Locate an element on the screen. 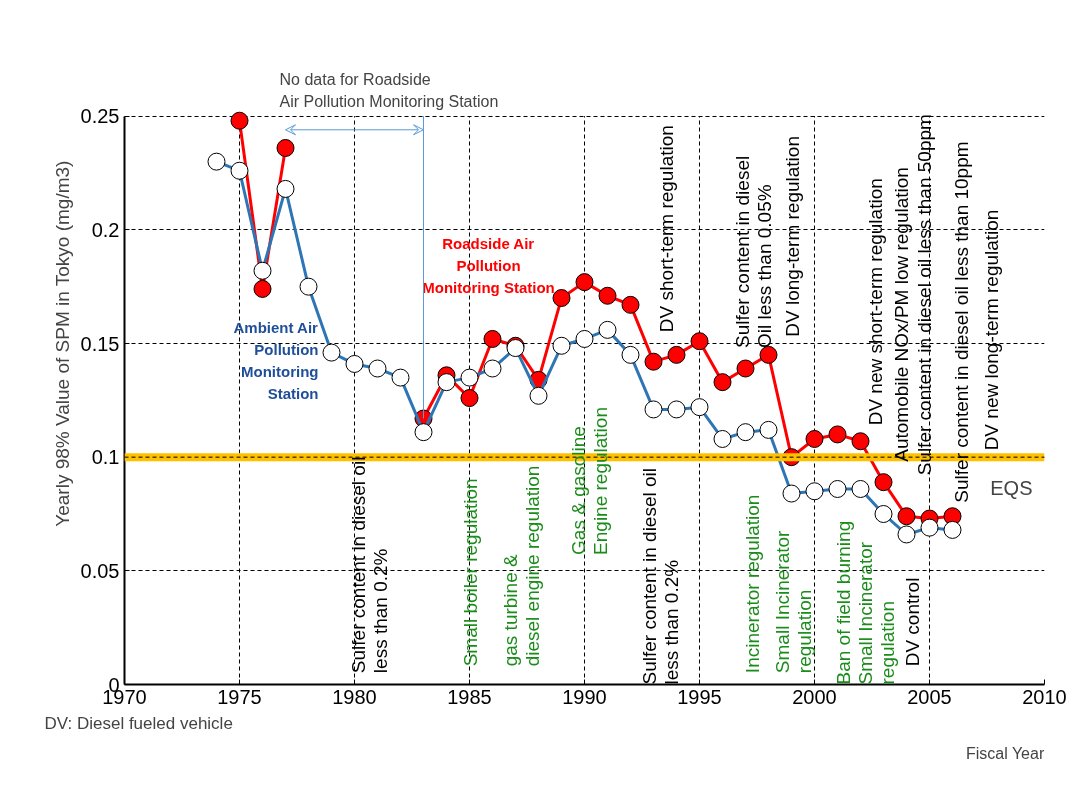  annotation: DV control is located at coordinates (912, 622).